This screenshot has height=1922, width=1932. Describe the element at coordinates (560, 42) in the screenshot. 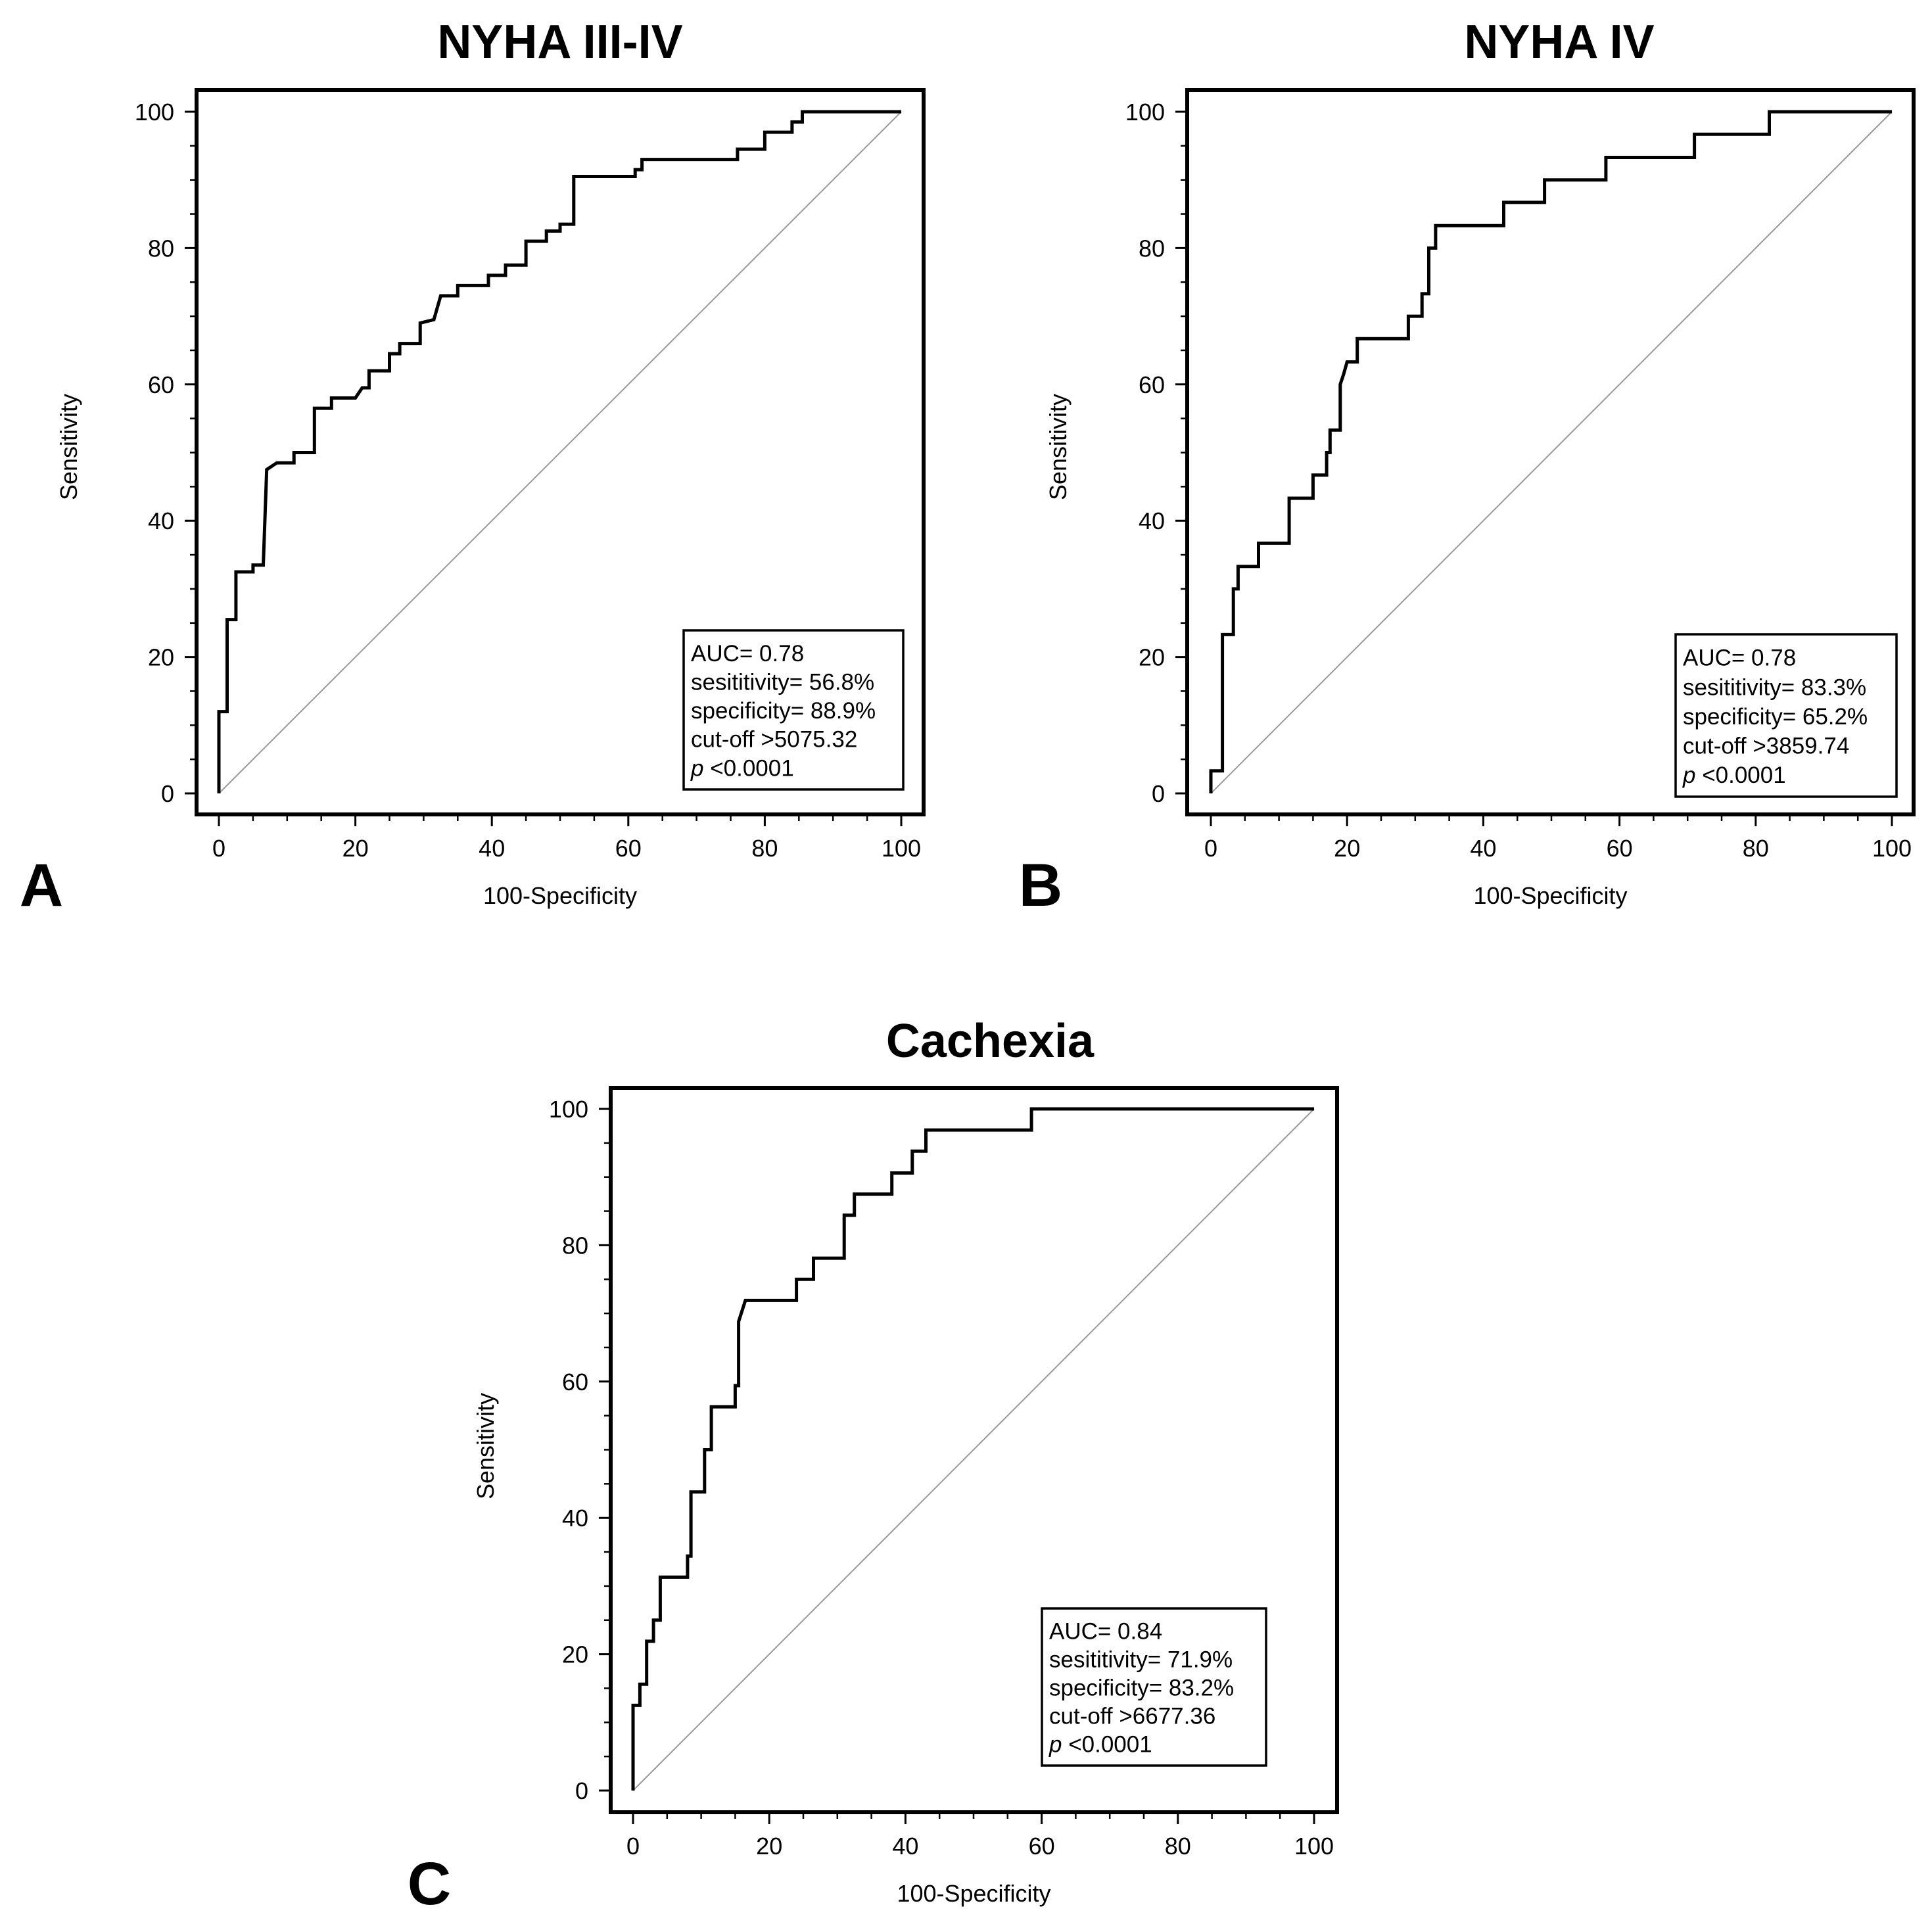

I see `chart-title: NYHA III-IV` at that location.